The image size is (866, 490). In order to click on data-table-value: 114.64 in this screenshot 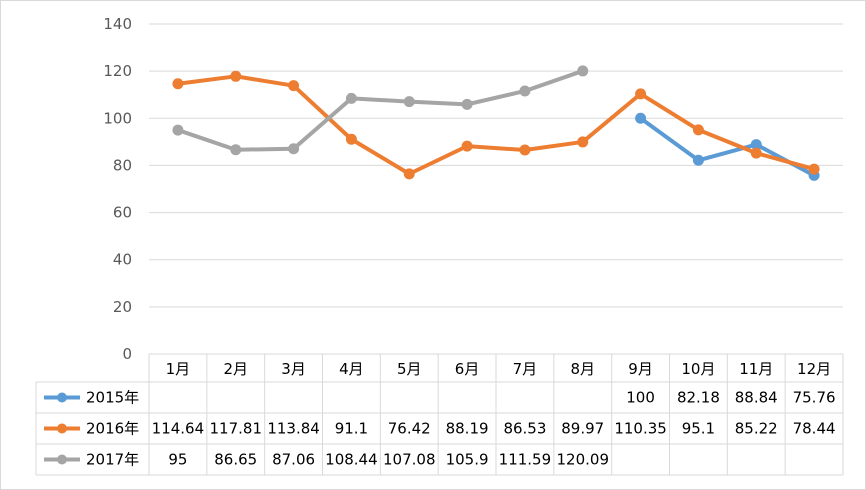, I will do `click(178, 429)`.